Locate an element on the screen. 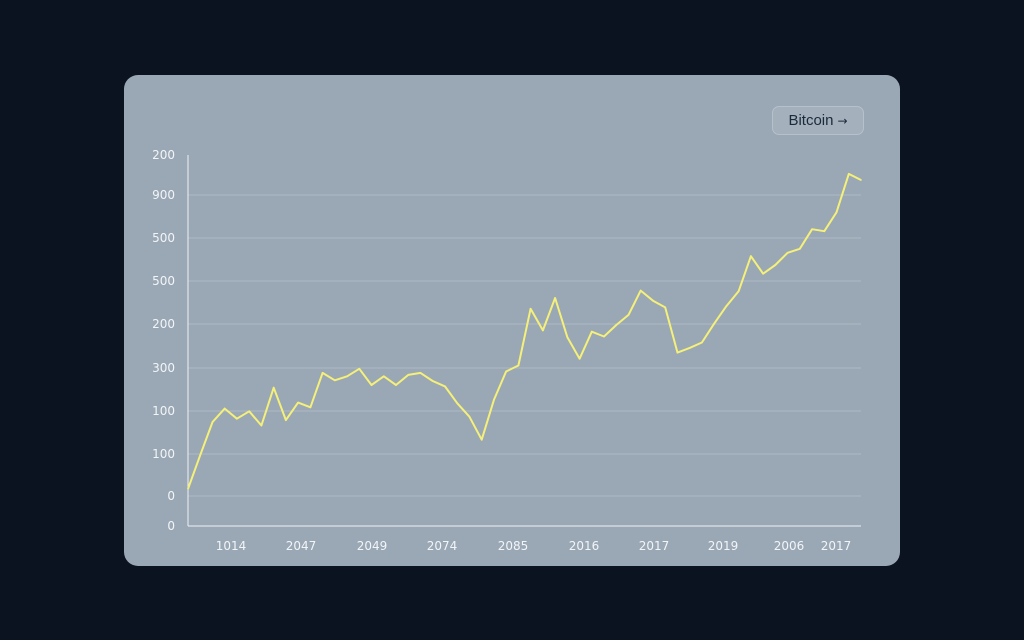  x-tick-label: 1014 is located at coordinates (231, 546).